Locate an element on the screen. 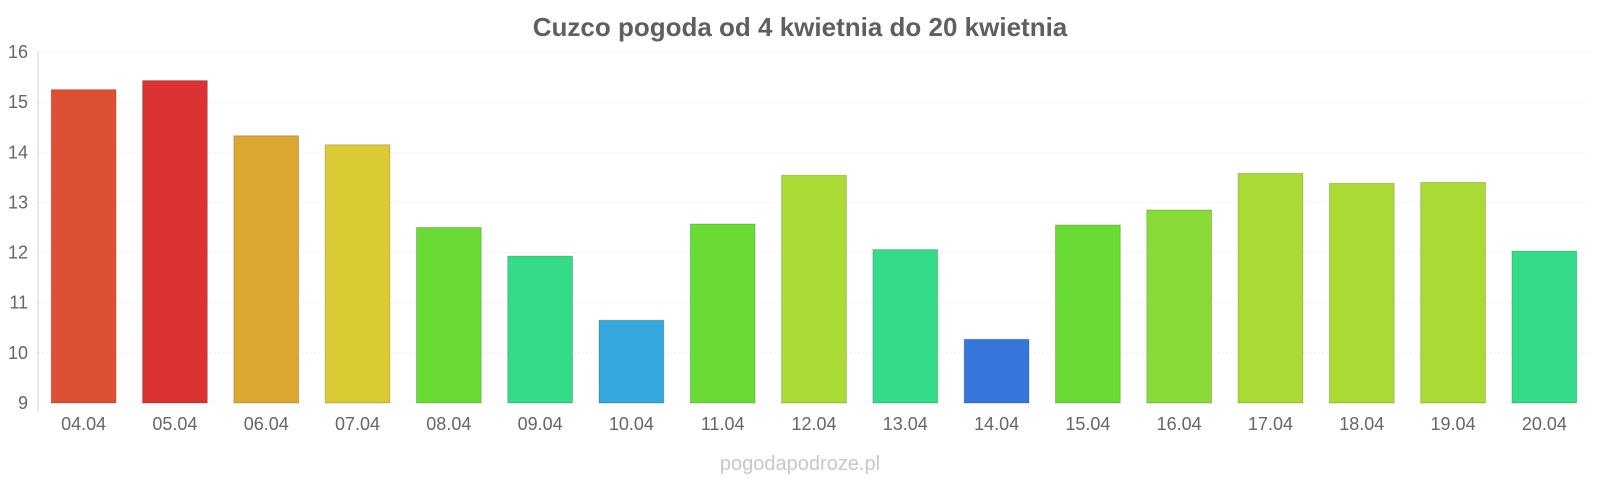  y-tick-label: 9 is located at coordinates (23, 403).